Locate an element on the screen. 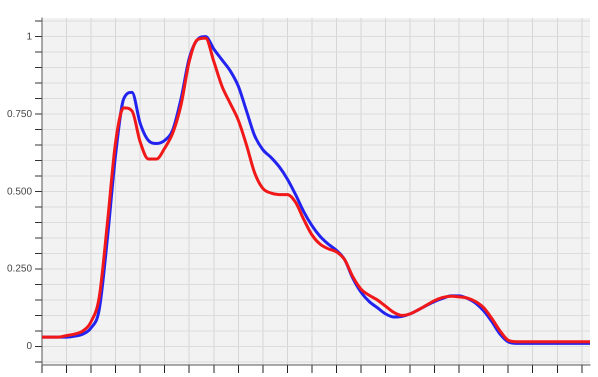  y-tick-label: 1 is located at coordinates (29, 36).